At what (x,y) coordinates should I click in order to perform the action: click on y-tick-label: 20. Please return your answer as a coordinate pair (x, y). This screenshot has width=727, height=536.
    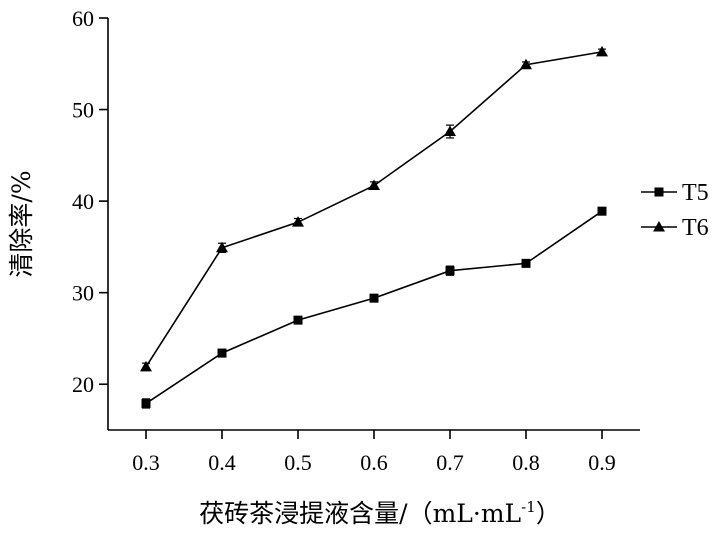
    Looking at the image, I should click on (83, 384).